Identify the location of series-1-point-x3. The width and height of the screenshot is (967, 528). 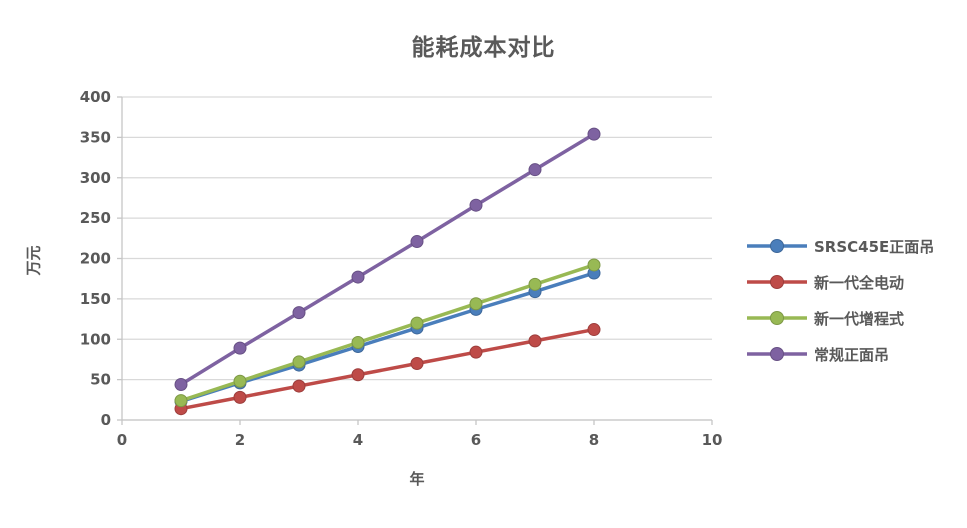
(299, 386).